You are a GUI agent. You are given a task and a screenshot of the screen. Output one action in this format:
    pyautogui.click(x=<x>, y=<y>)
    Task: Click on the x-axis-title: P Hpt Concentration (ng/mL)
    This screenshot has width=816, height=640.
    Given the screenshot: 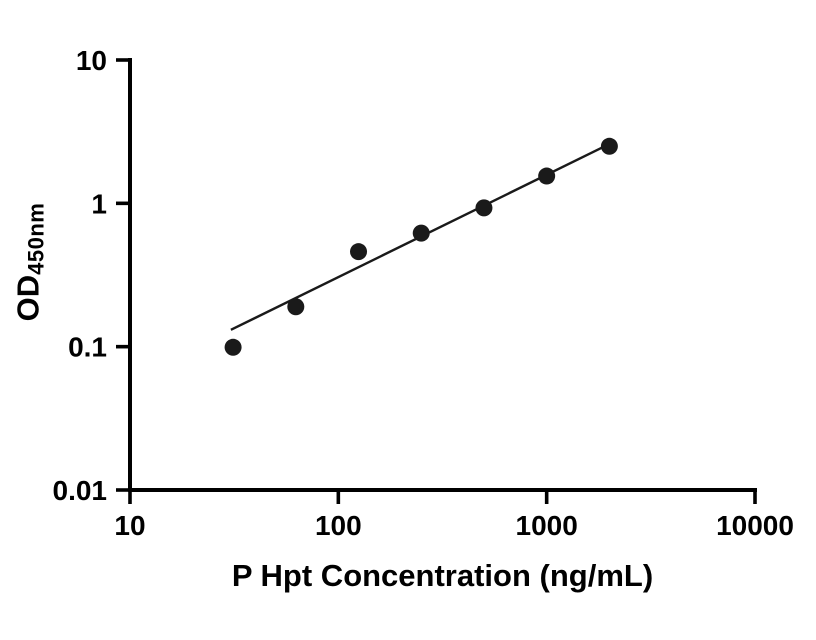 What is the action you would take?
    pyautogui.click(x=442, y=576)
    